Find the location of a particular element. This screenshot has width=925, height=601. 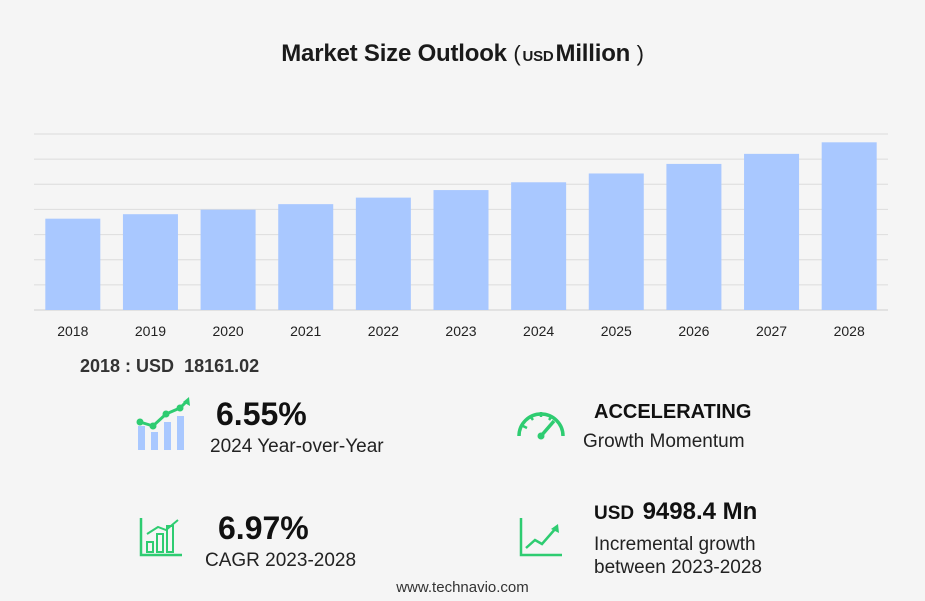

cagr-label-wrap: CAGR 2023-2028 is located at coordinates (280, 561).